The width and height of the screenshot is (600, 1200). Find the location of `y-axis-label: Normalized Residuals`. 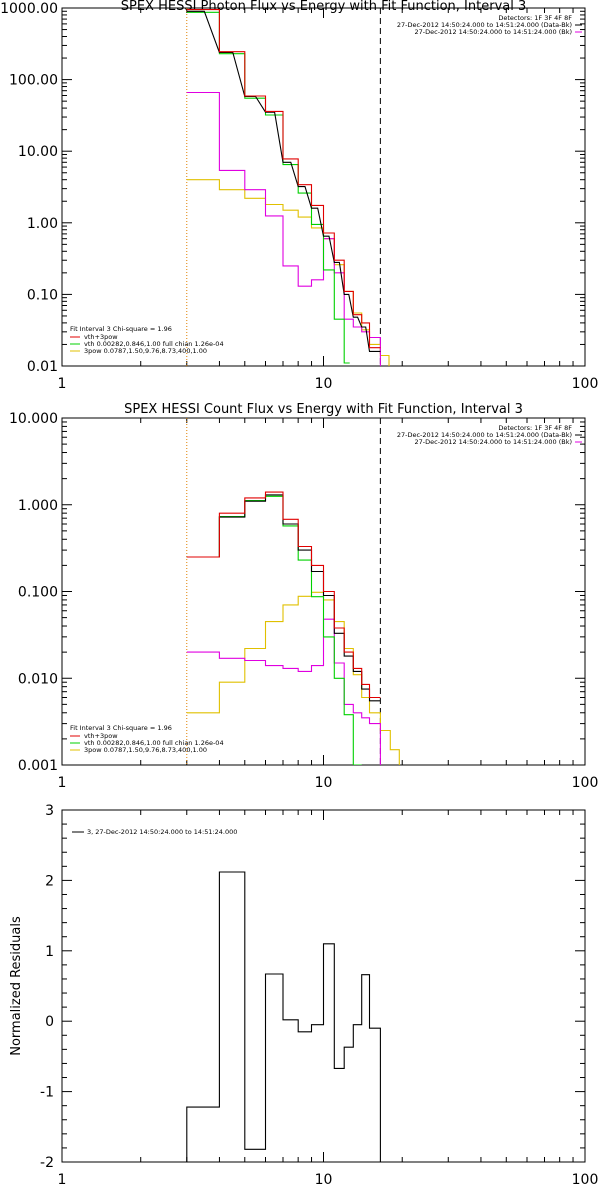

y-axis-label: Normalized Residuals is located at coordinates (16, 986).